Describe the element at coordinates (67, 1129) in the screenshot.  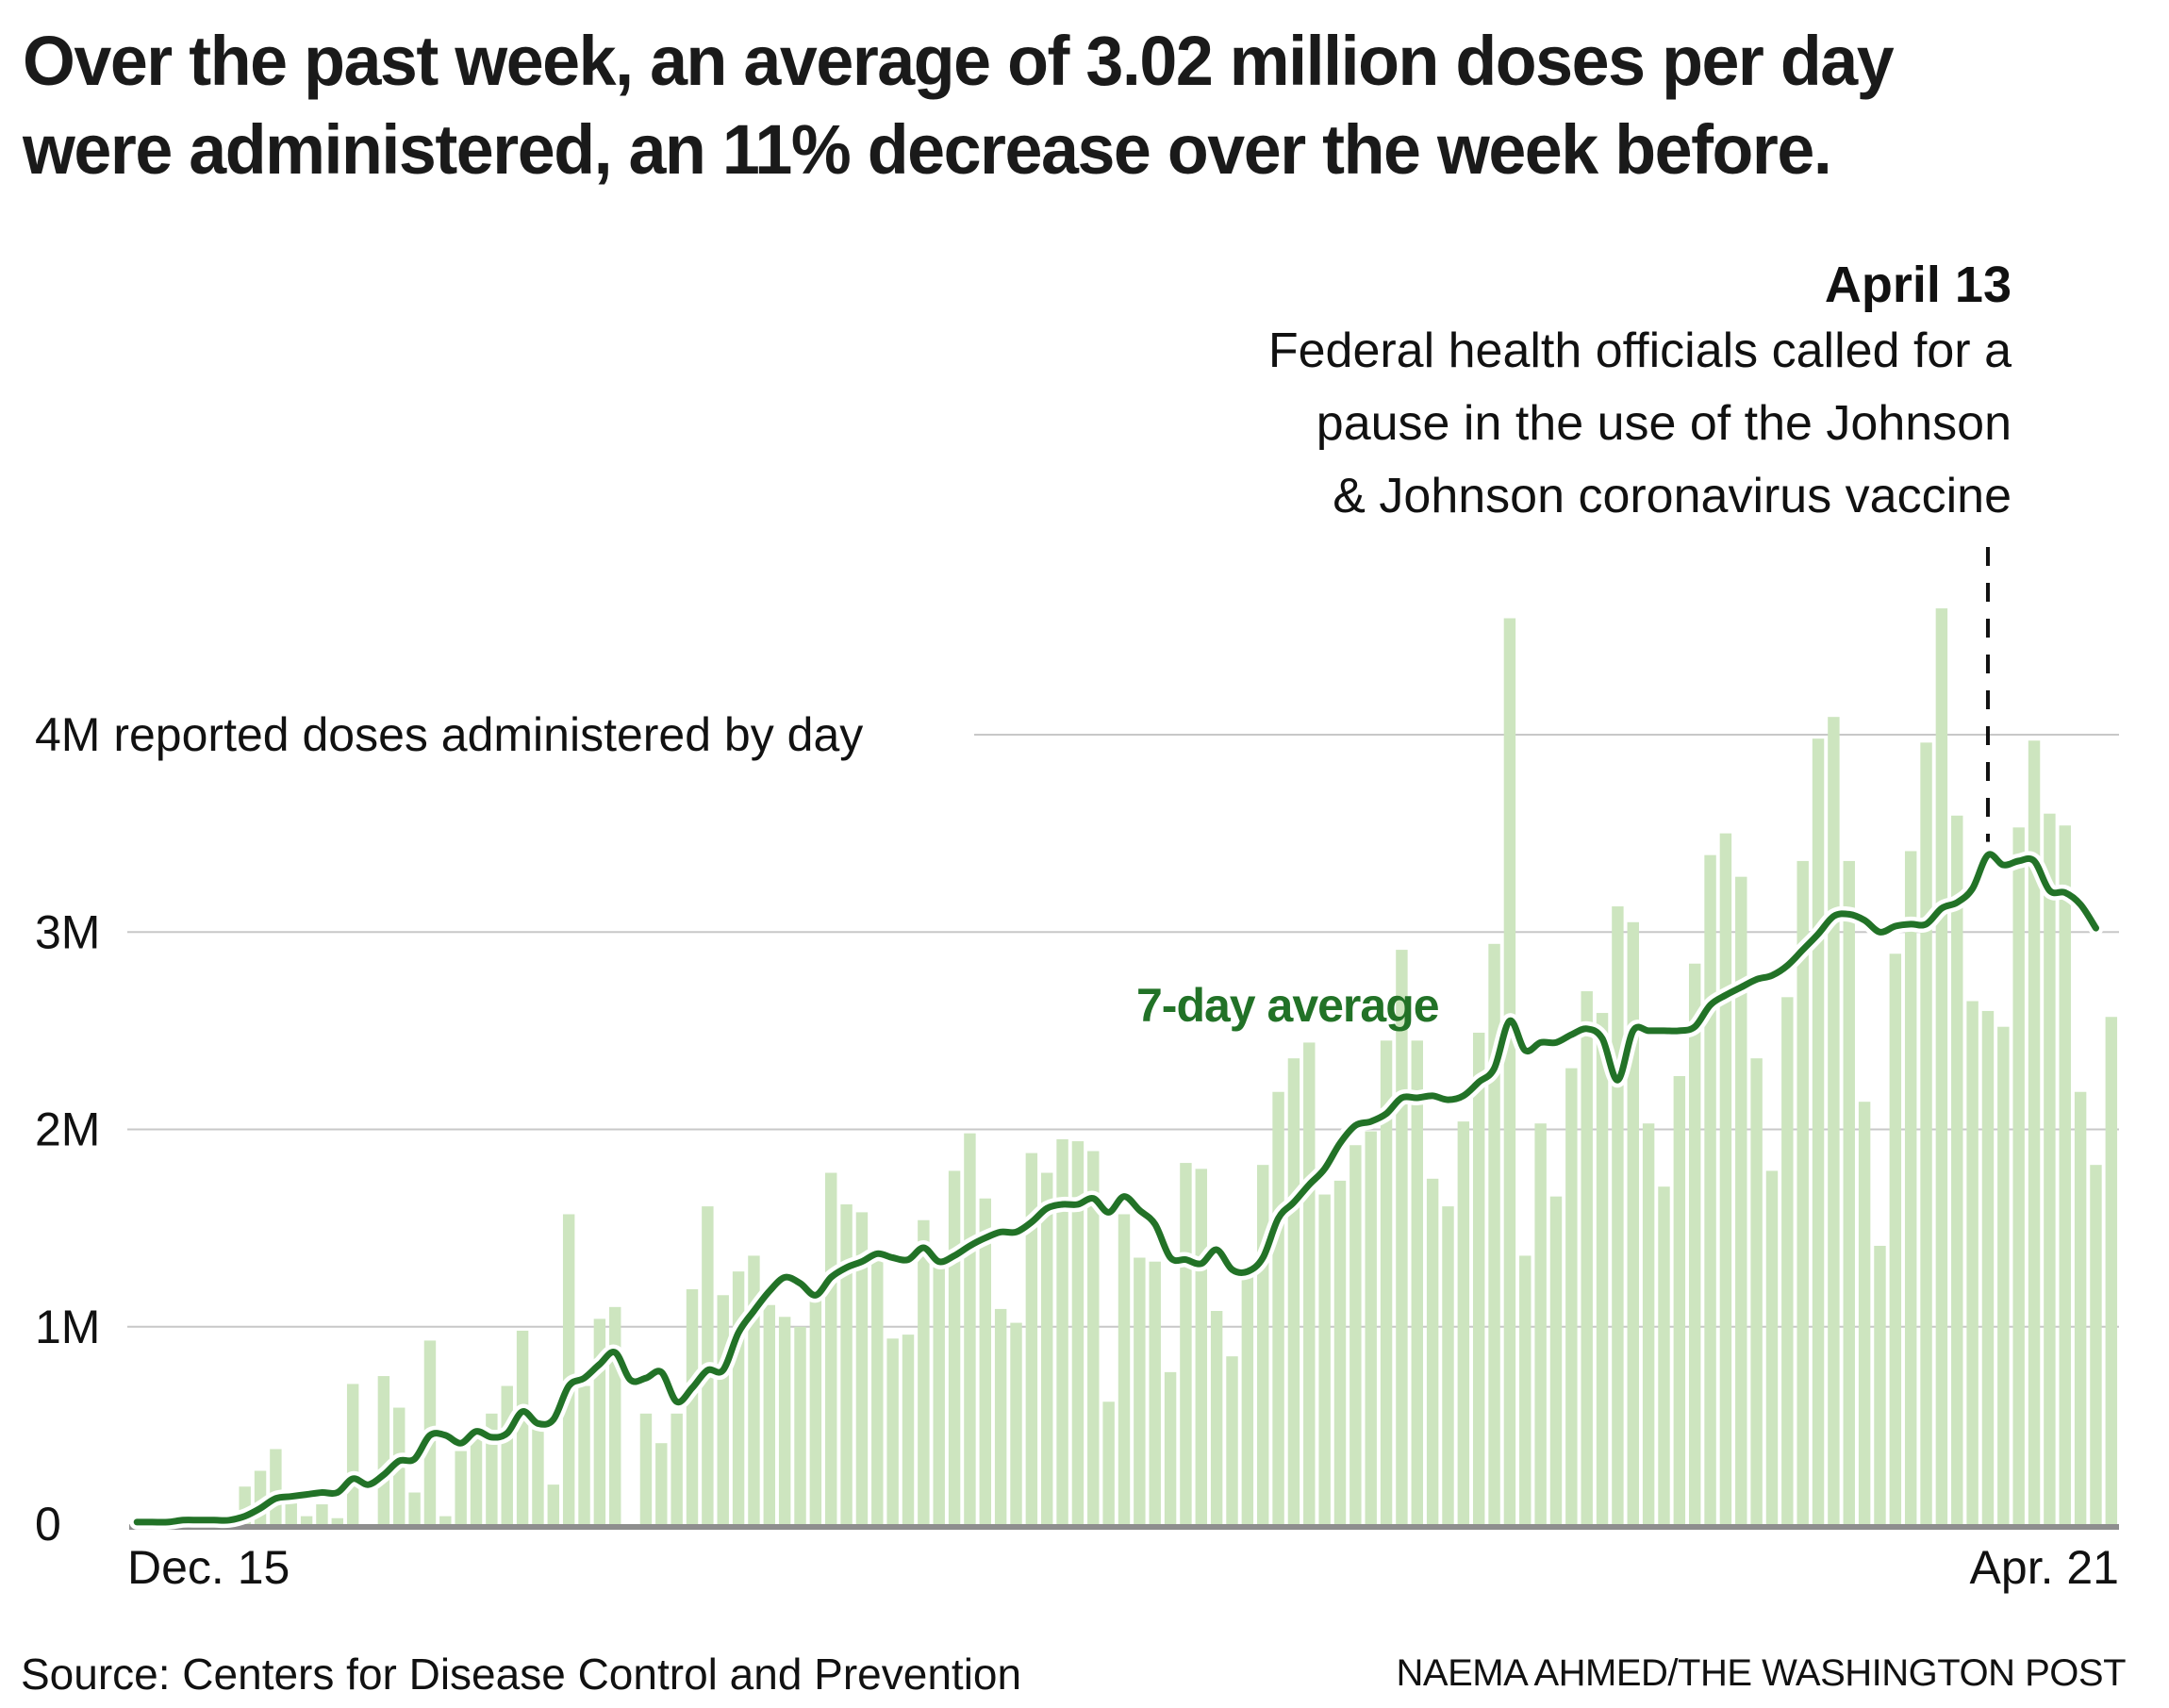
I see `y-tick-label-2M: 2M` at that location.